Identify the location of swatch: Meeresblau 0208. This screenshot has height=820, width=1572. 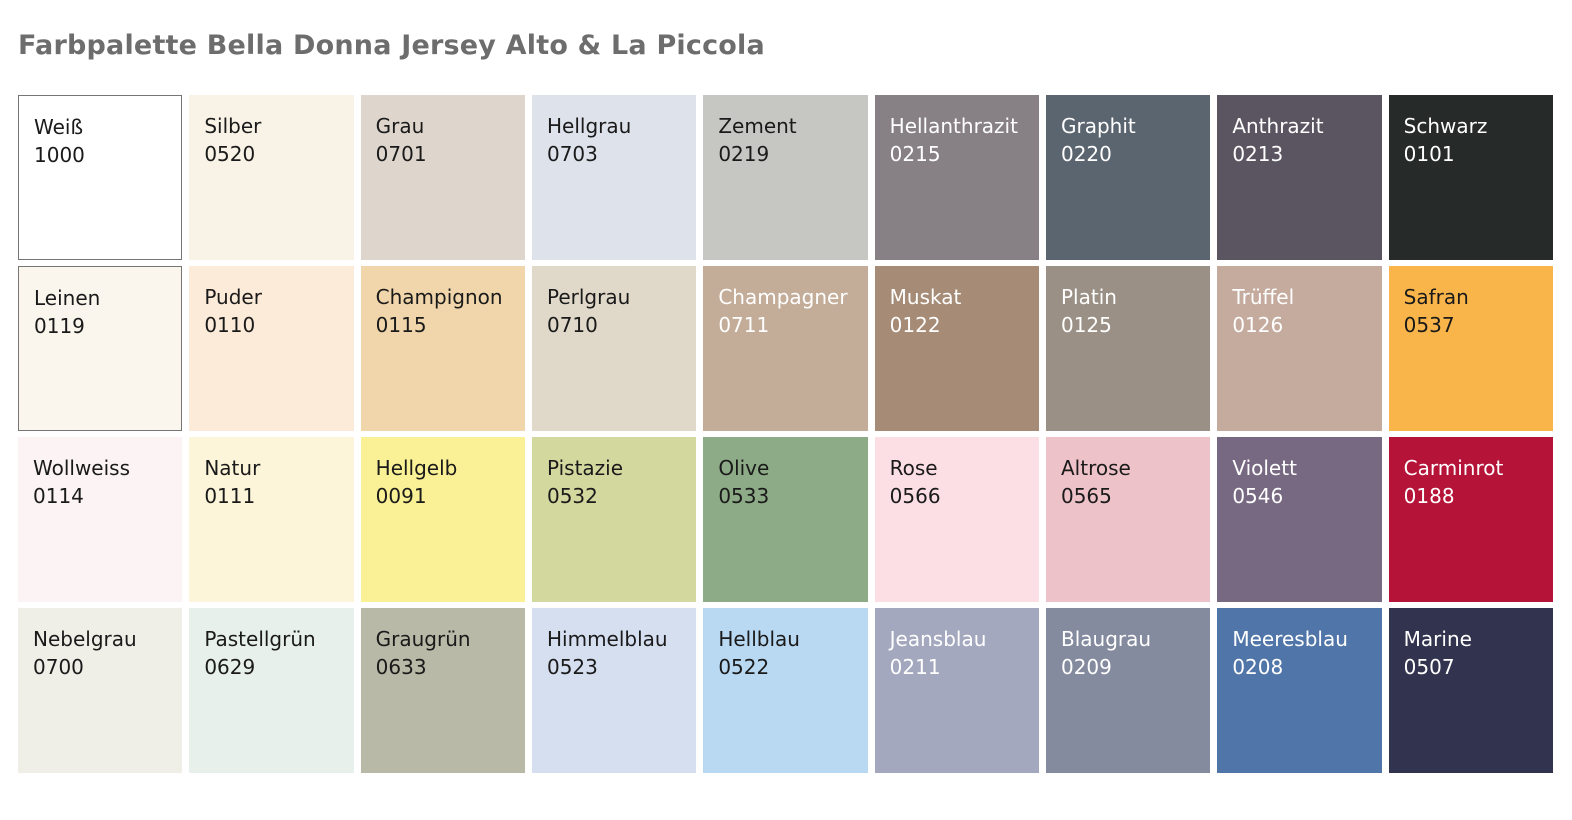
(1299, 690).